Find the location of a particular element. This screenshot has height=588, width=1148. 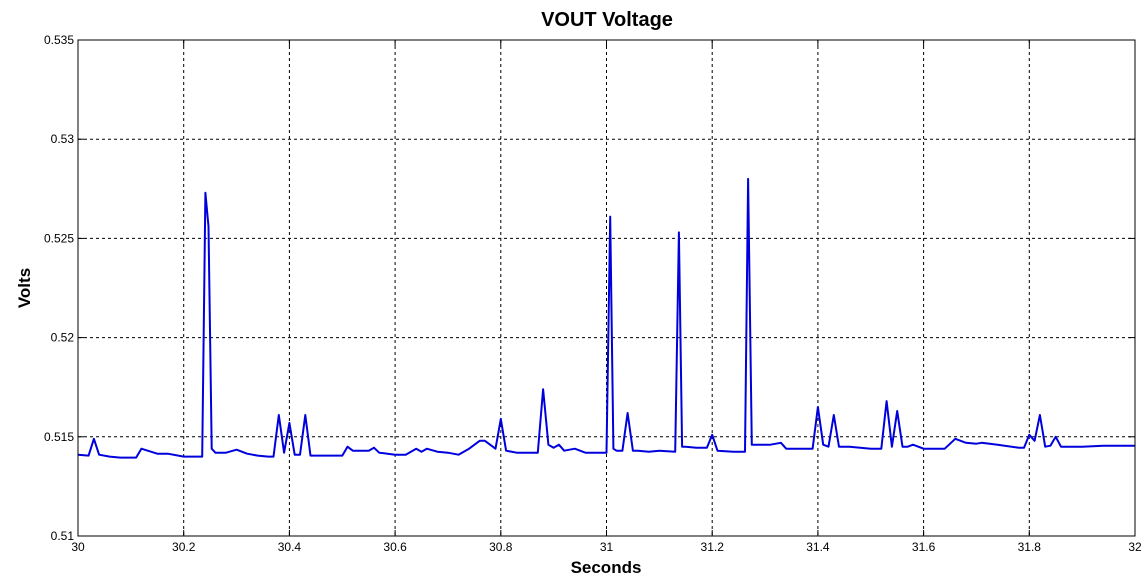

x-tick-labels: 30 30.2 30.4 30.6 30.8 31 31.2 31.4 31.6 31.8 32 is located at coordinates (606, 547).